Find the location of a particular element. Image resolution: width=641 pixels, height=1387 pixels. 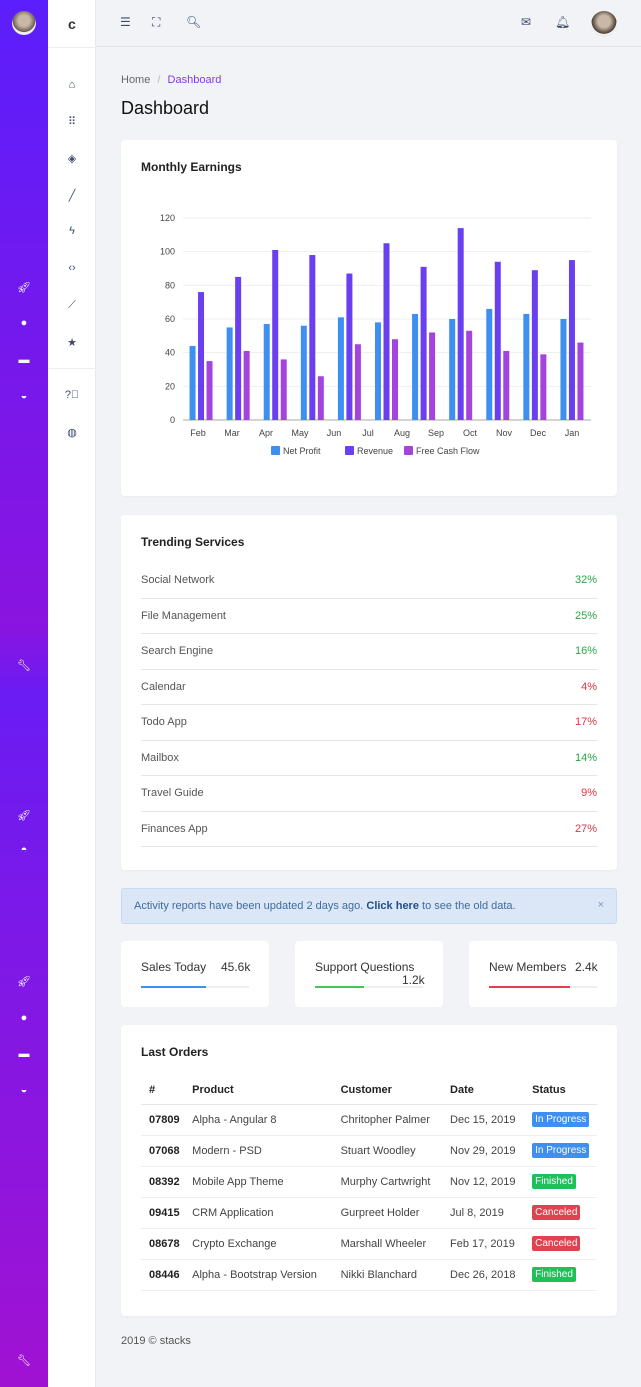

mail-icon: ✉ is located at coordinates (526, 22).